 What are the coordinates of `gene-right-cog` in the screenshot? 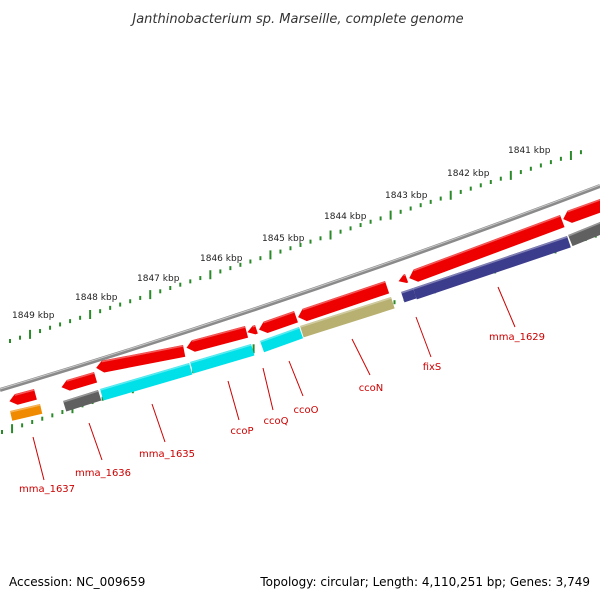 It's located at (583, 234).